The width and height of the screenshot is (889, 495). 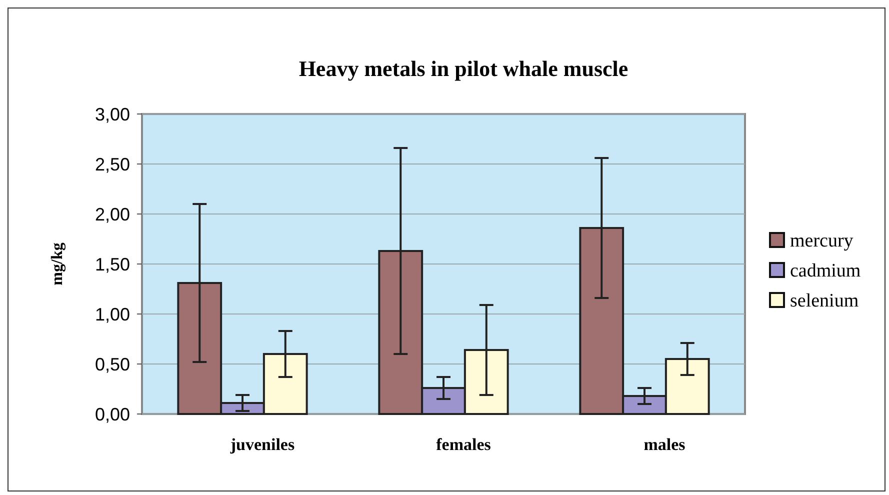 What do you see at coordinates (824, 301) in the screenshot?
I see `legend-label: selenium` at bounding box center [824, 301].